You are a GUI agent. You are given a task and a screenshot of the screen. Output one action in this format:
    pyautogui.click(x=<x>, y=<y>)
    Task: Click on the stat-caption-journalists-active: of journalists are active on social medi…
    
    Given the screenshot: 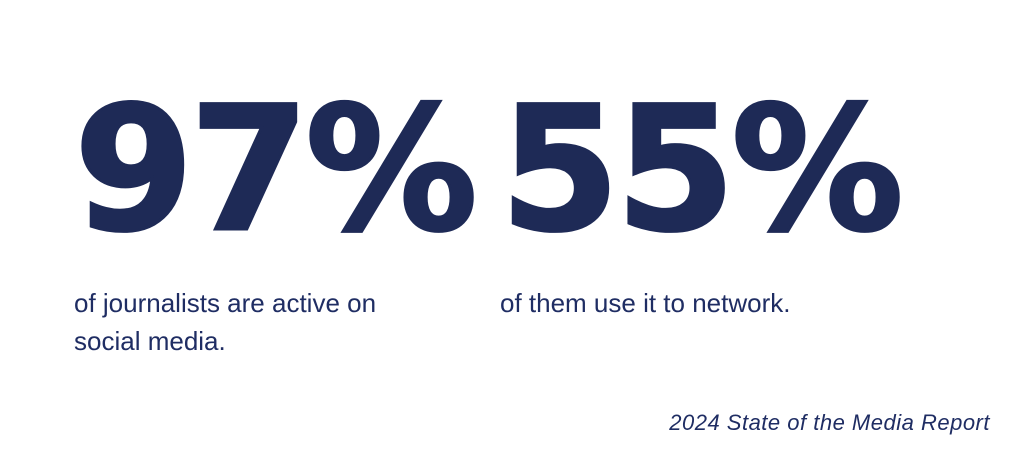 What is the action you would take?
    pyautogui.click(x=225, y=322)
    